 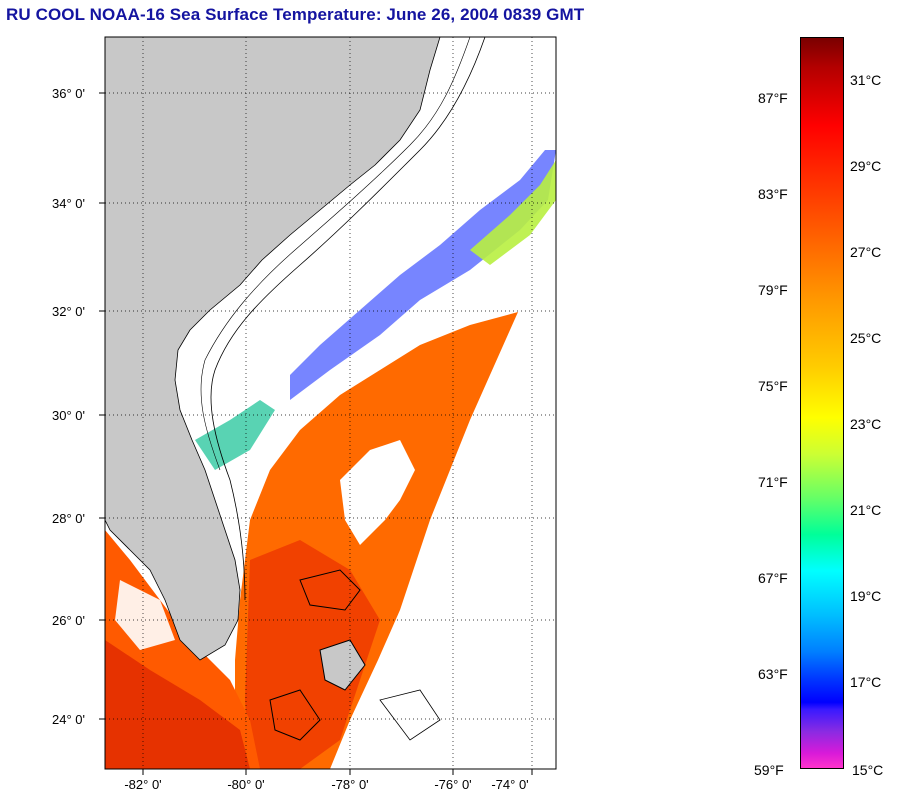 What do you see at coordinates (773, 290) in the screenshot?
I see `f-label-79: 79°F` at bounding box center [773, 290].